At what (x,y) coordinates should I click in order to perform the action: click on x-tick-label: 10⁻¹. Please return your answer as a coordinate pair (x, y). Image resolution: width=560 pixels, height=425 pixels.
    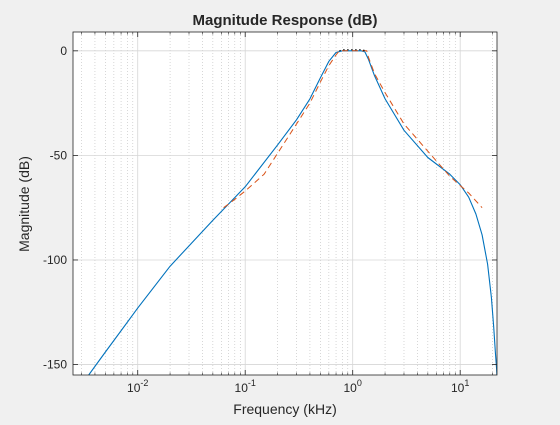
    Looking at the image, I should click on (245, 386).